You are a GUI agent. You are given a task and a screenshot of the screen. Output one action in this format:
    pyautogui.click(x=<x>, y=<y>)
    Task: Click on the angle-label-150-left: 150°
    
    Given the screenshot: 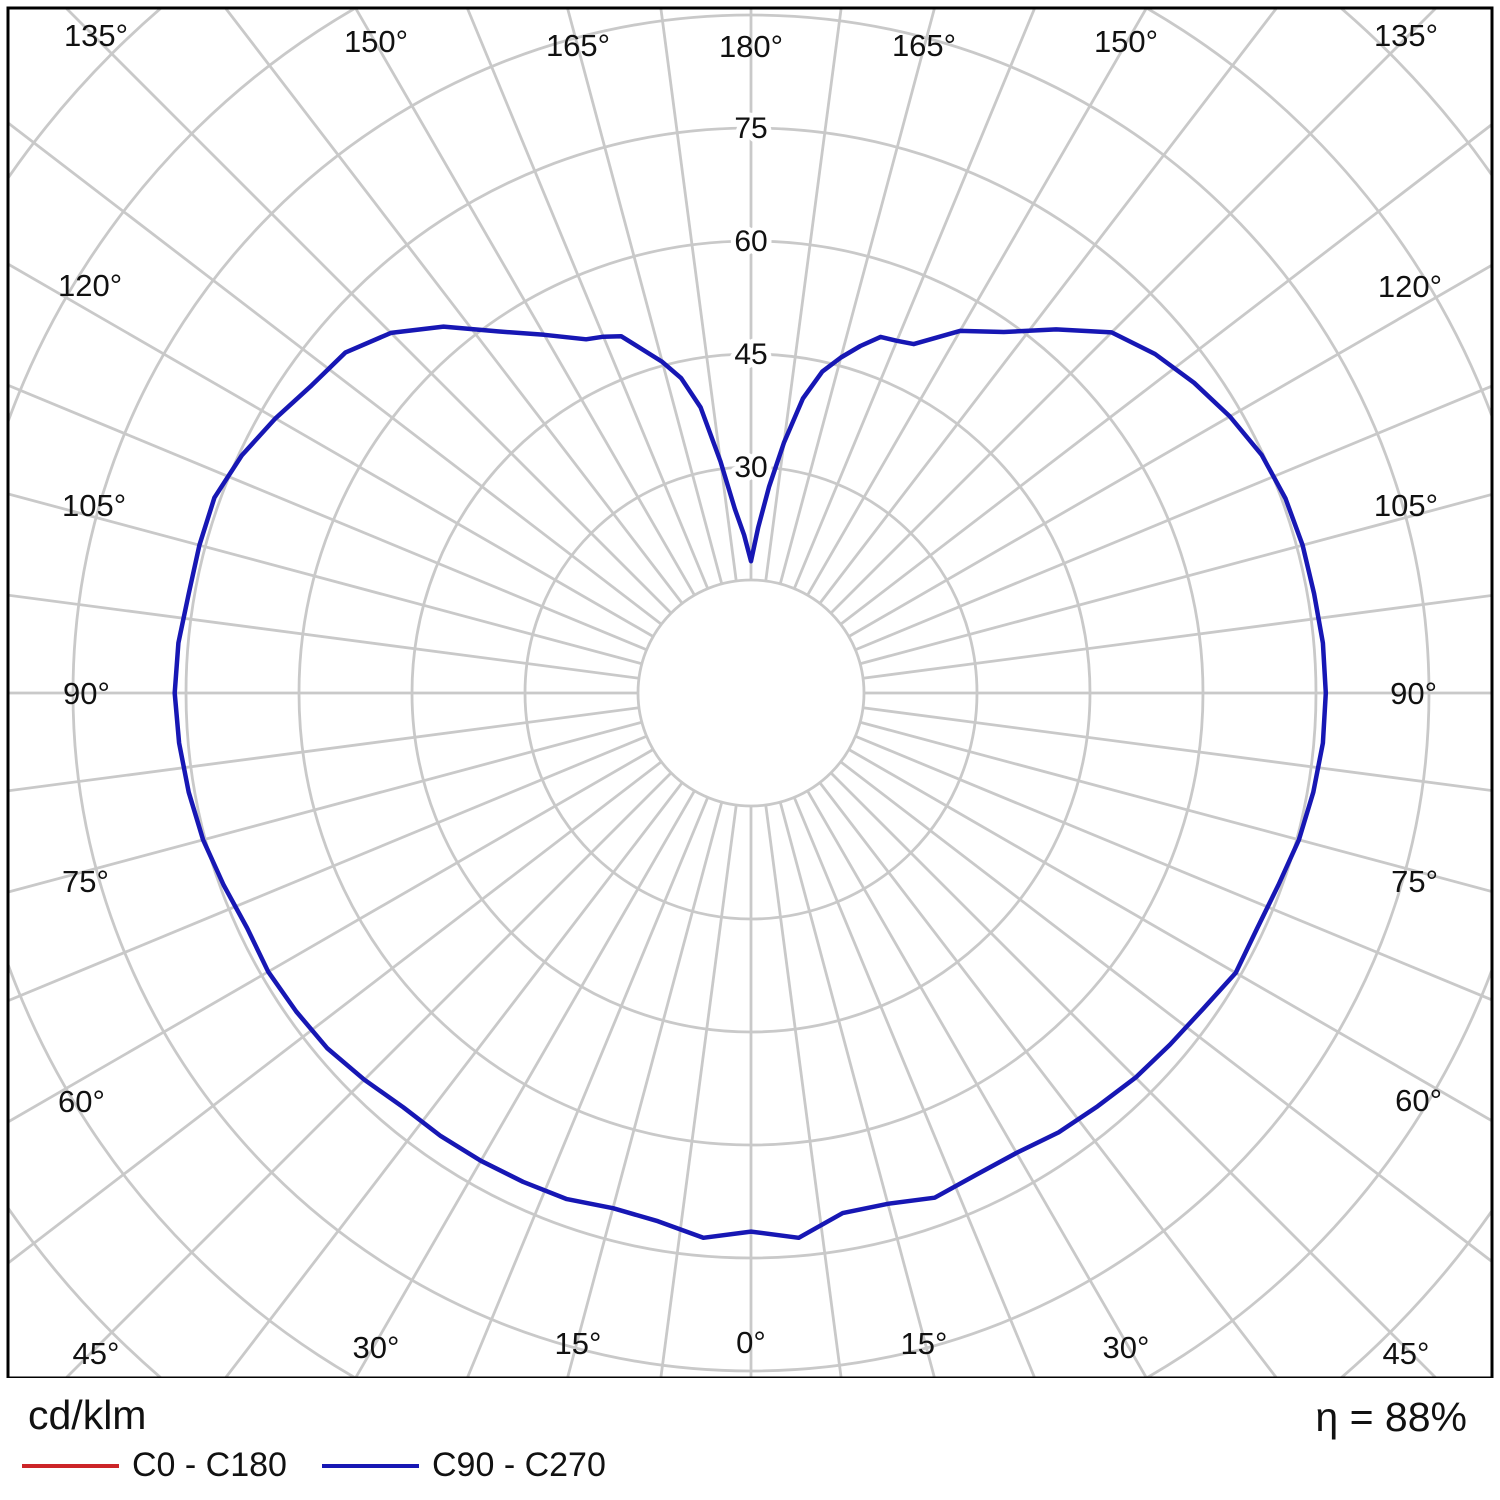 What is the action you would take?
    pyautogui.click(x=376, y=41)
    